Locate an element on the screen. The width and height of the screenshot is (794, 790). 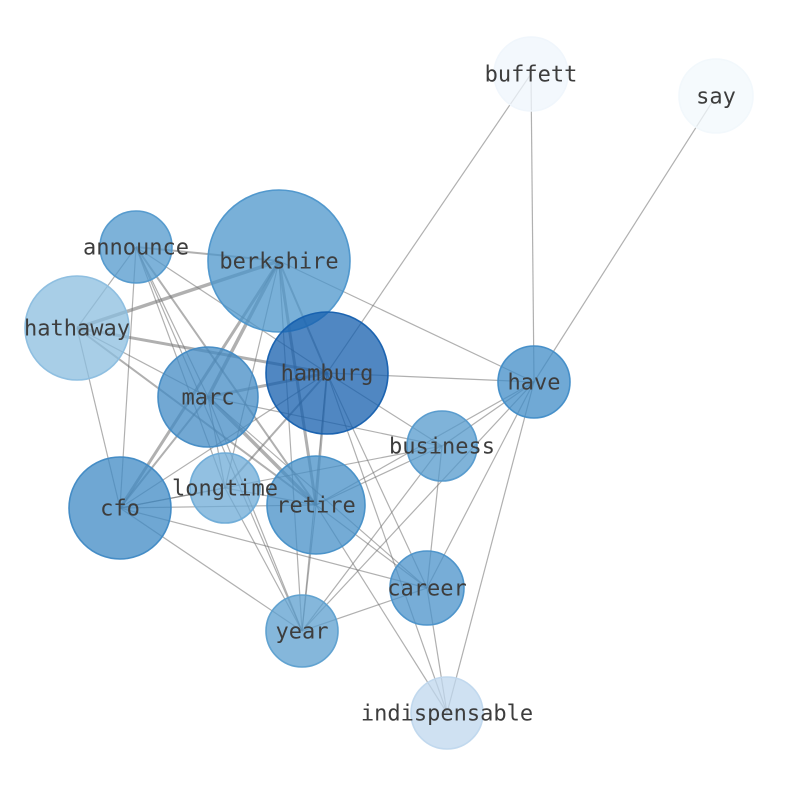
edge-business-year is located at coordinates (372, 538).